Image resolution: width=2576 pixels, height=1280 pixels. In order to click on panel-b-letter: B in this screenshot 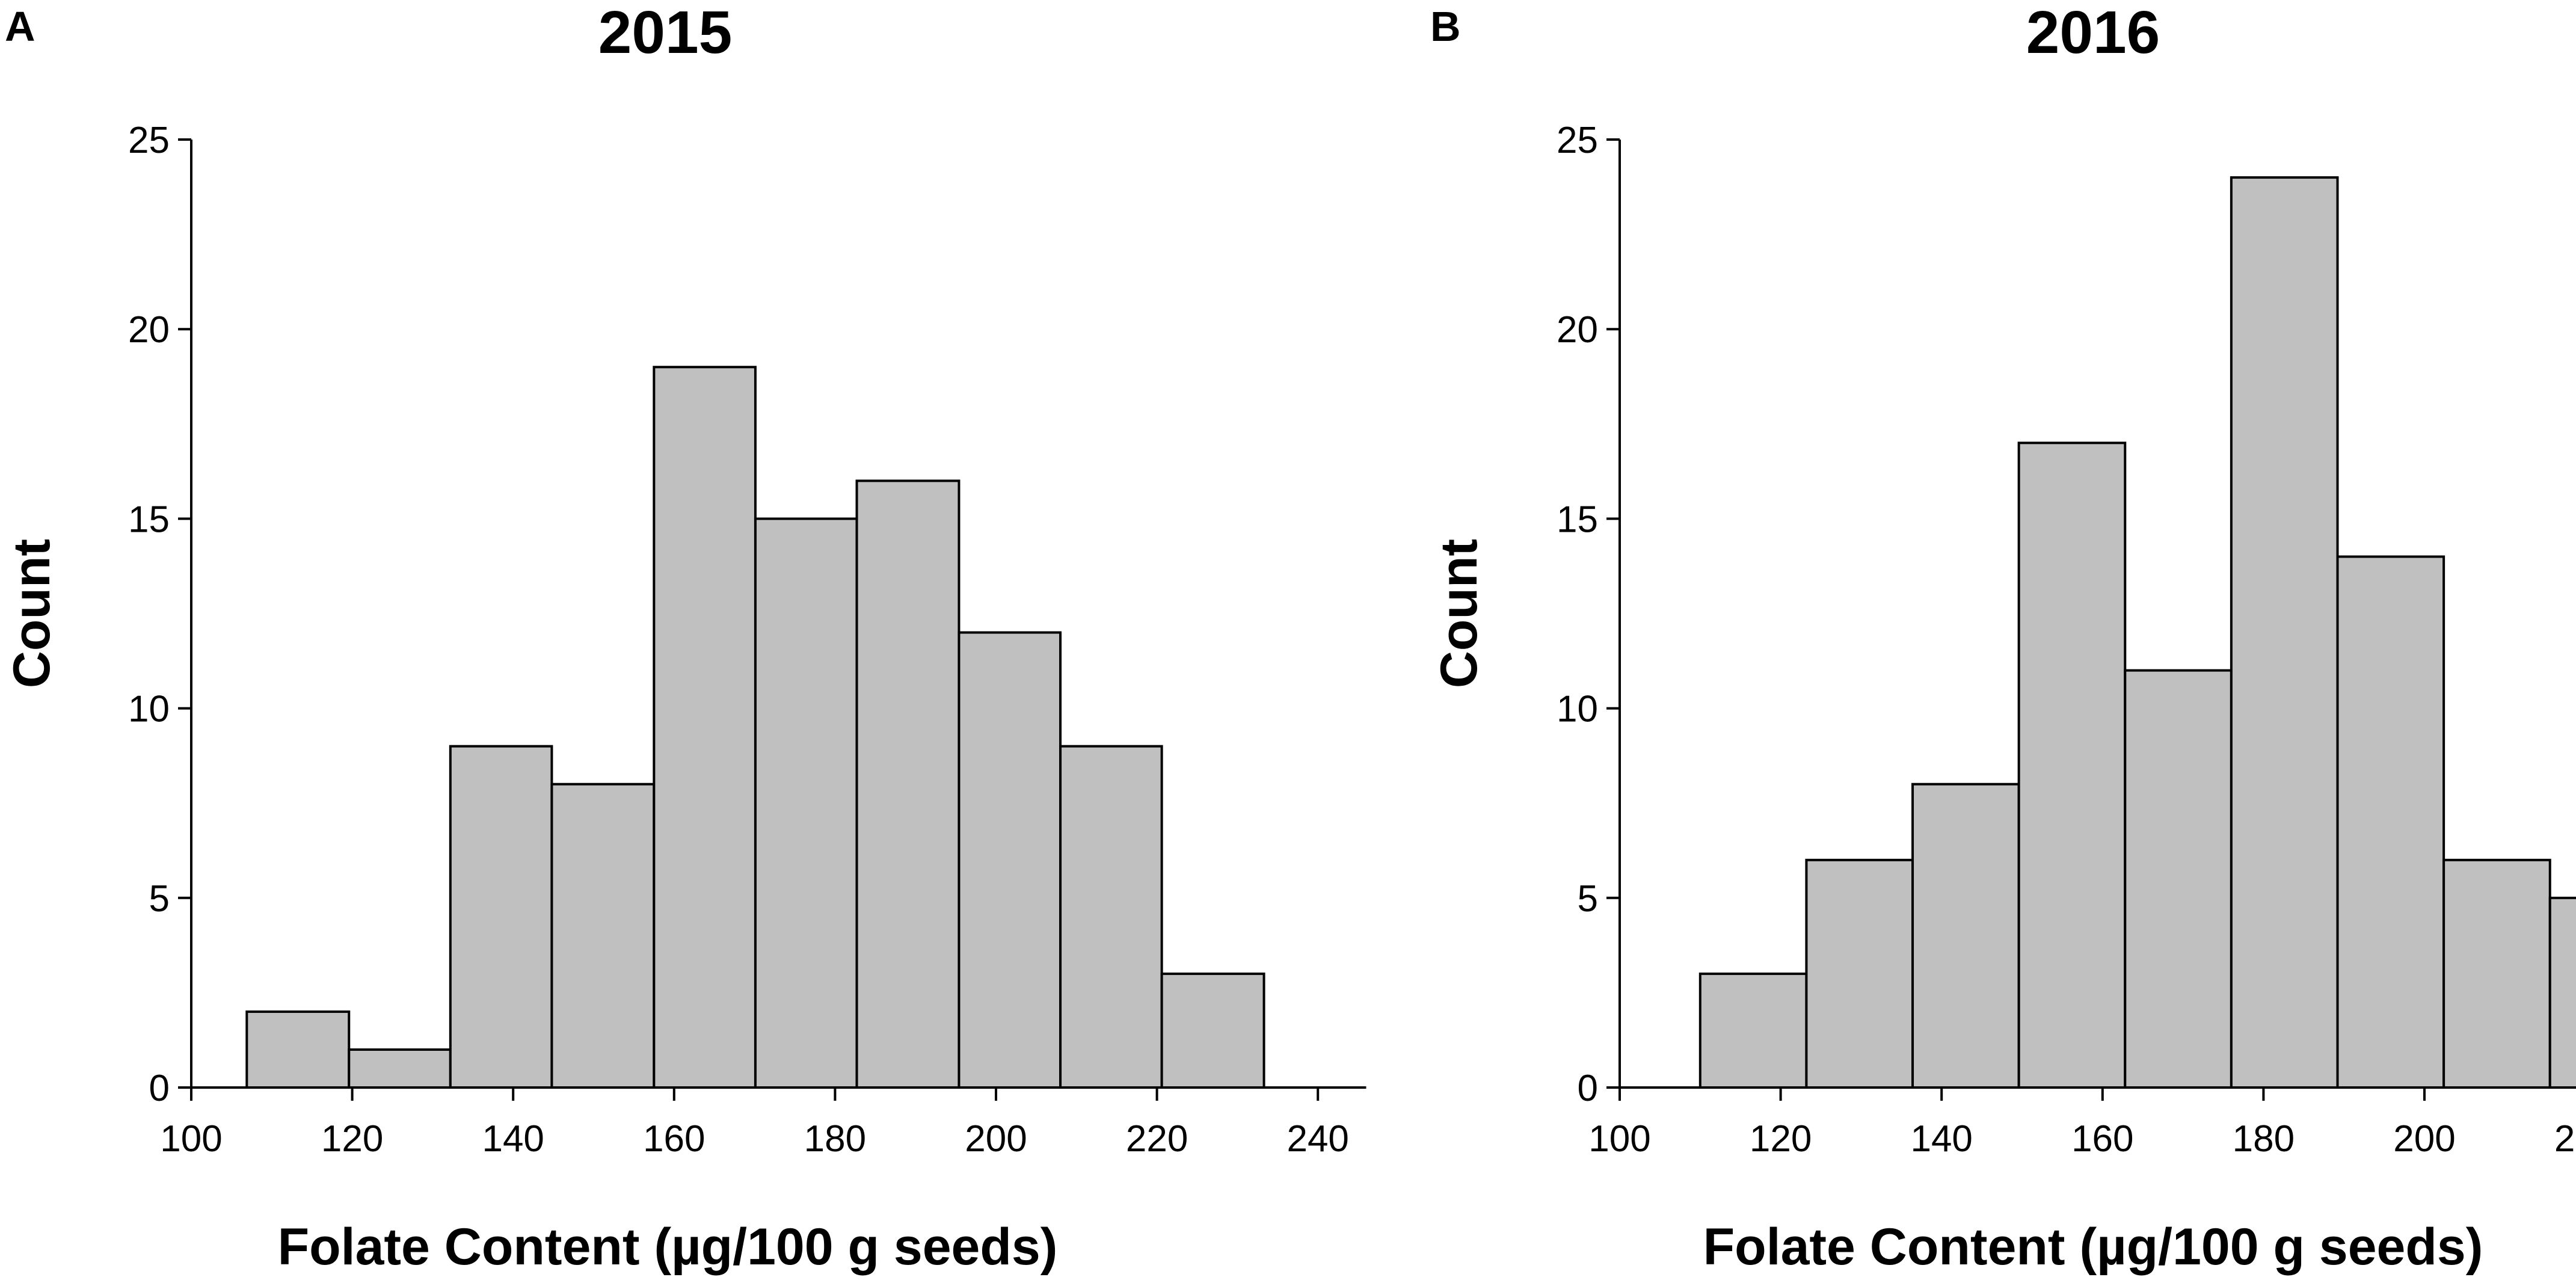, I will do `click(1445, 27)`.